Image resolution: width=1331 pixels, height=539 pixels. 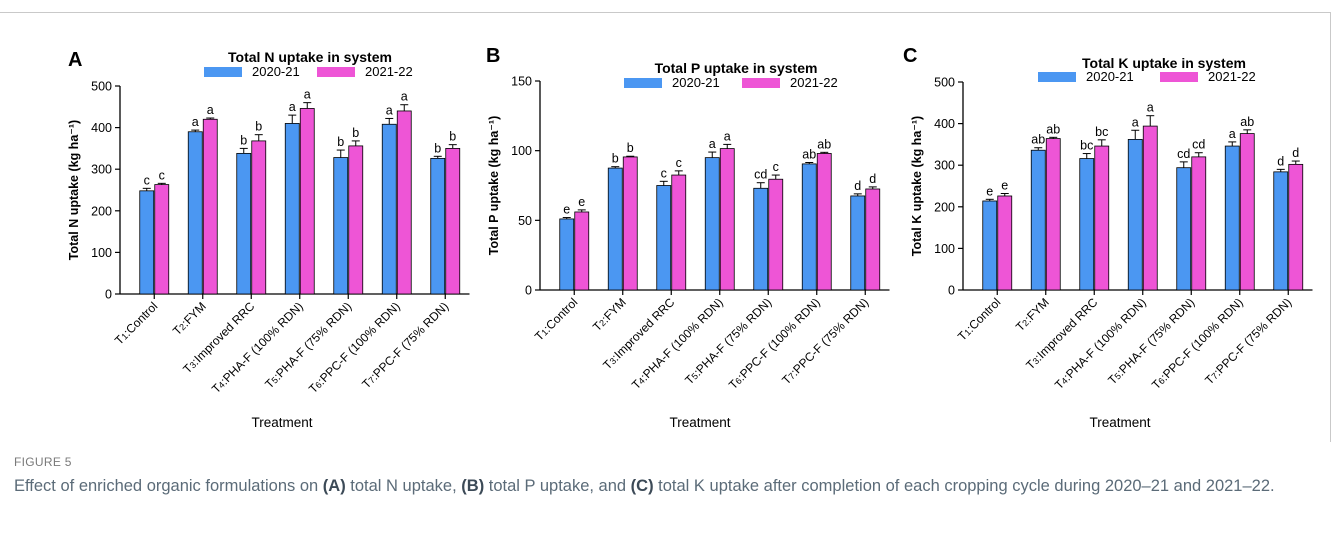 I want to click on y-axis-label: Total N uptake (kg ha⁻¹), so click(x=74, y=190).